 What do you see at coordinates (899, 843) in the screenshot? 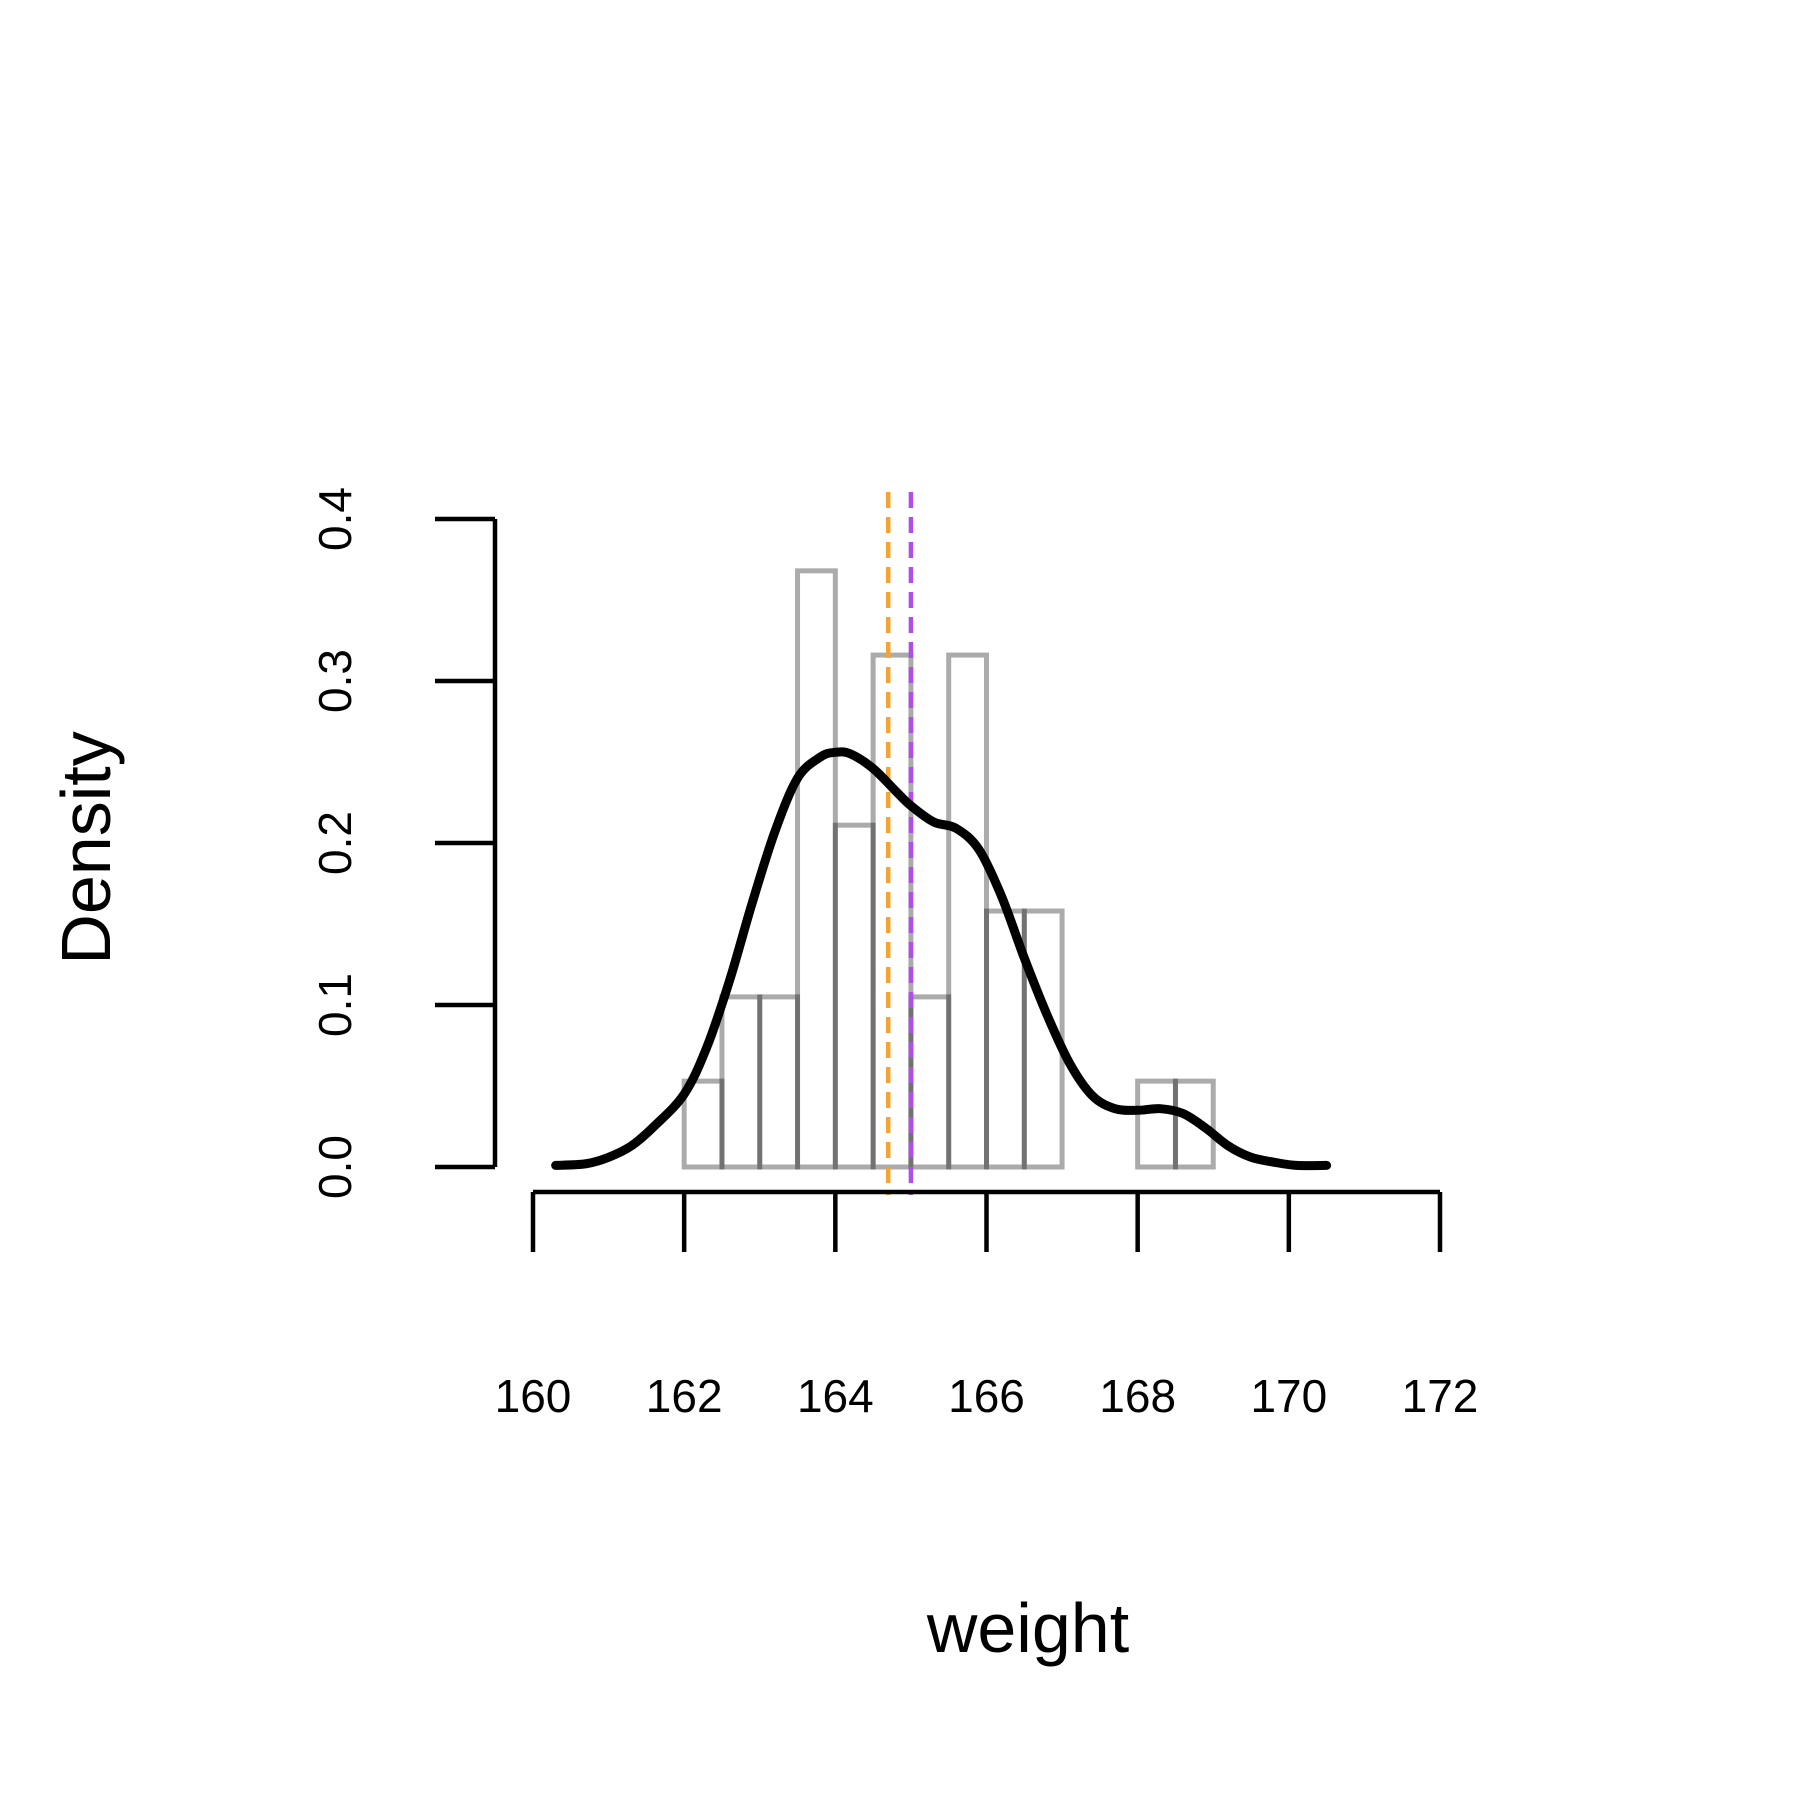
I see `reference-lines` at bounding box center [899, 843].